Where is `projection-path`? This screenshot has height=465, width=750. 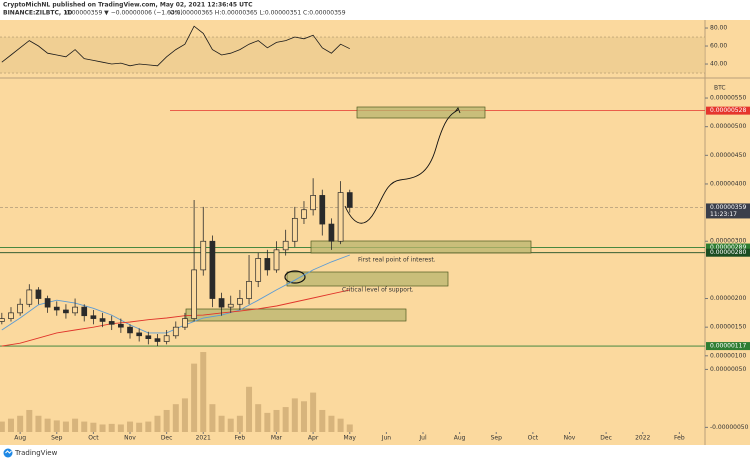
projection-path is located at coordinates (401, 166).